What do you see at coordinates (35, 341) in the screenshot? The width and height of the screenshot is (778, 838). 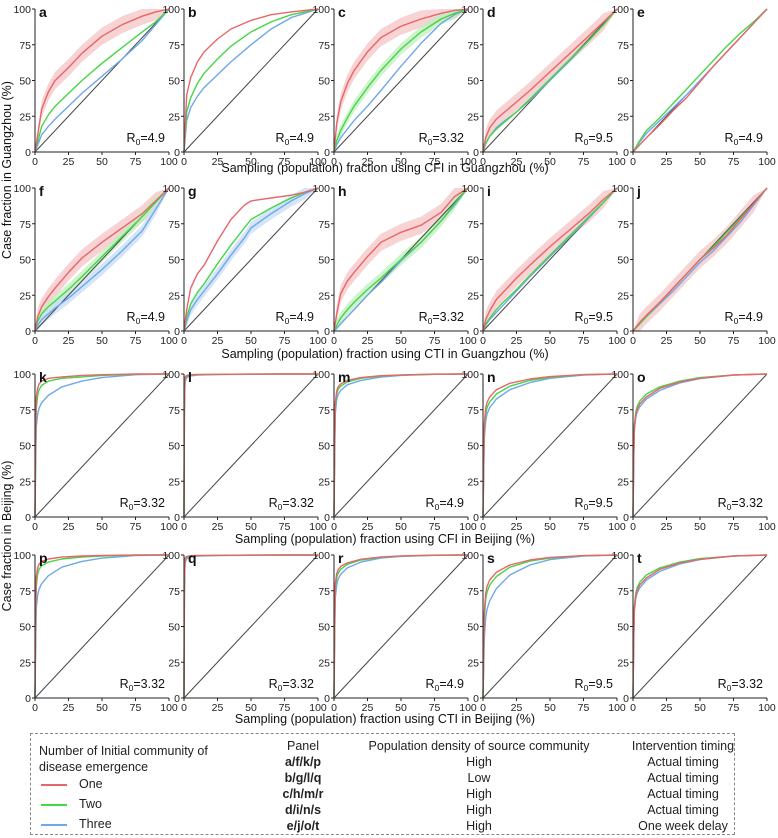 I see `x-tick-label-f: 0` at bounding box center [35, 341].